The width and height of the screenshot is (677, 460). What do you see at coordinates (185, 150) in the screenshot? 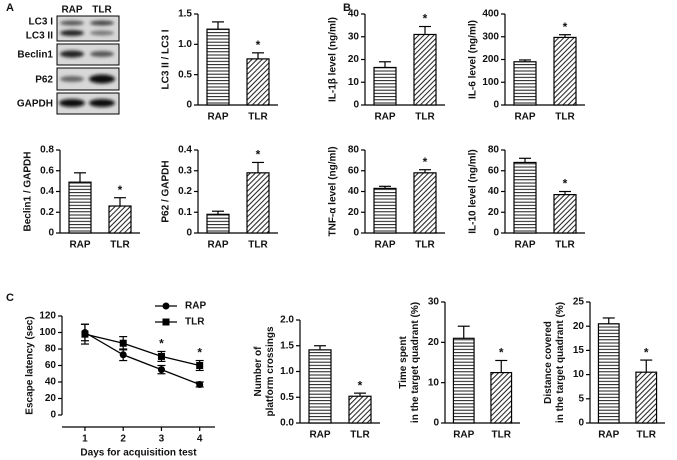
I see `y-tick-label: 0.4` at bounding box center [185, 150].